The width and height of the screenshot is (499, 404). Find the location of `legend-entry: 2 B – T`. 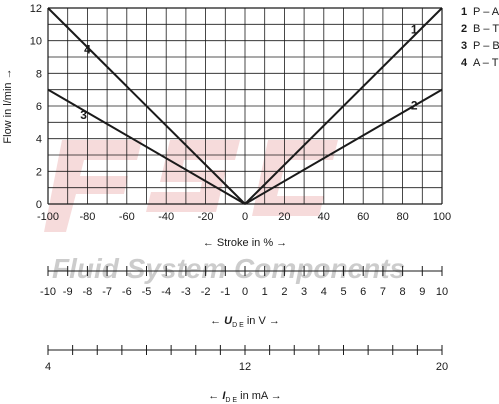

legend-entry: 2 B – T is located at coordinates (480, 29).